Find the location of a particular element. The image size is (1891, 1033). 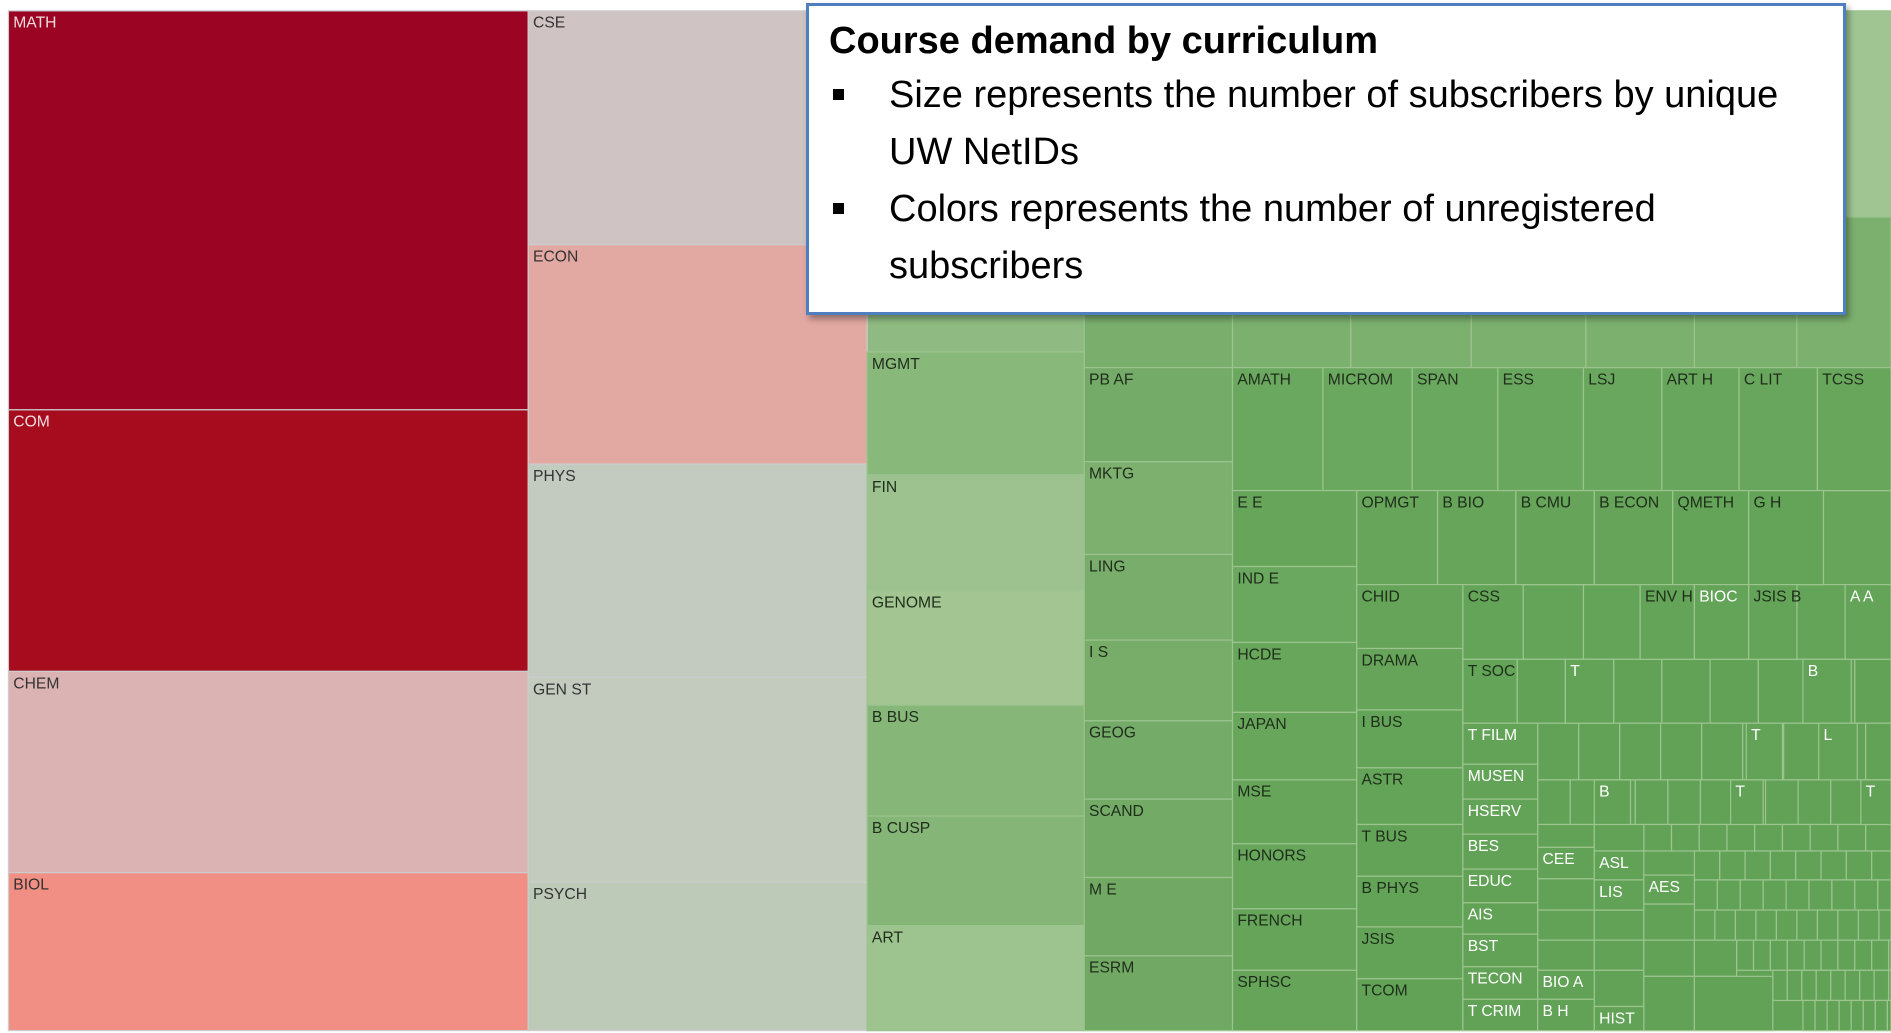

tile-label: B is located at coordinates (1604, 792).